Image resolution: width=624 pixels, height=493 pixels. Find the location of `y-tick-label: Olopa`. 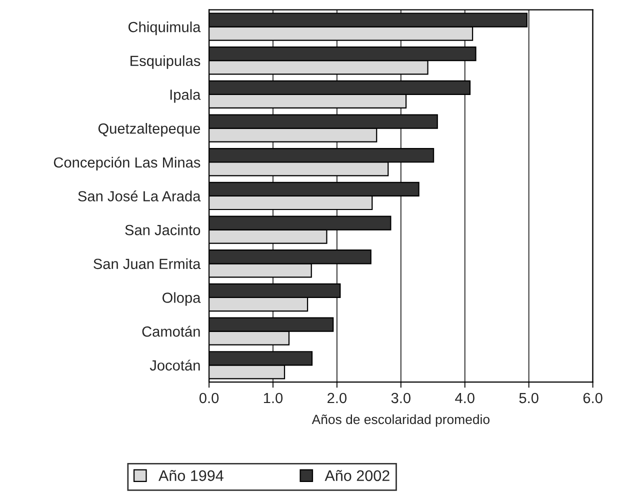

y-tick-label: Olopa is located at coordinates (181, 299).